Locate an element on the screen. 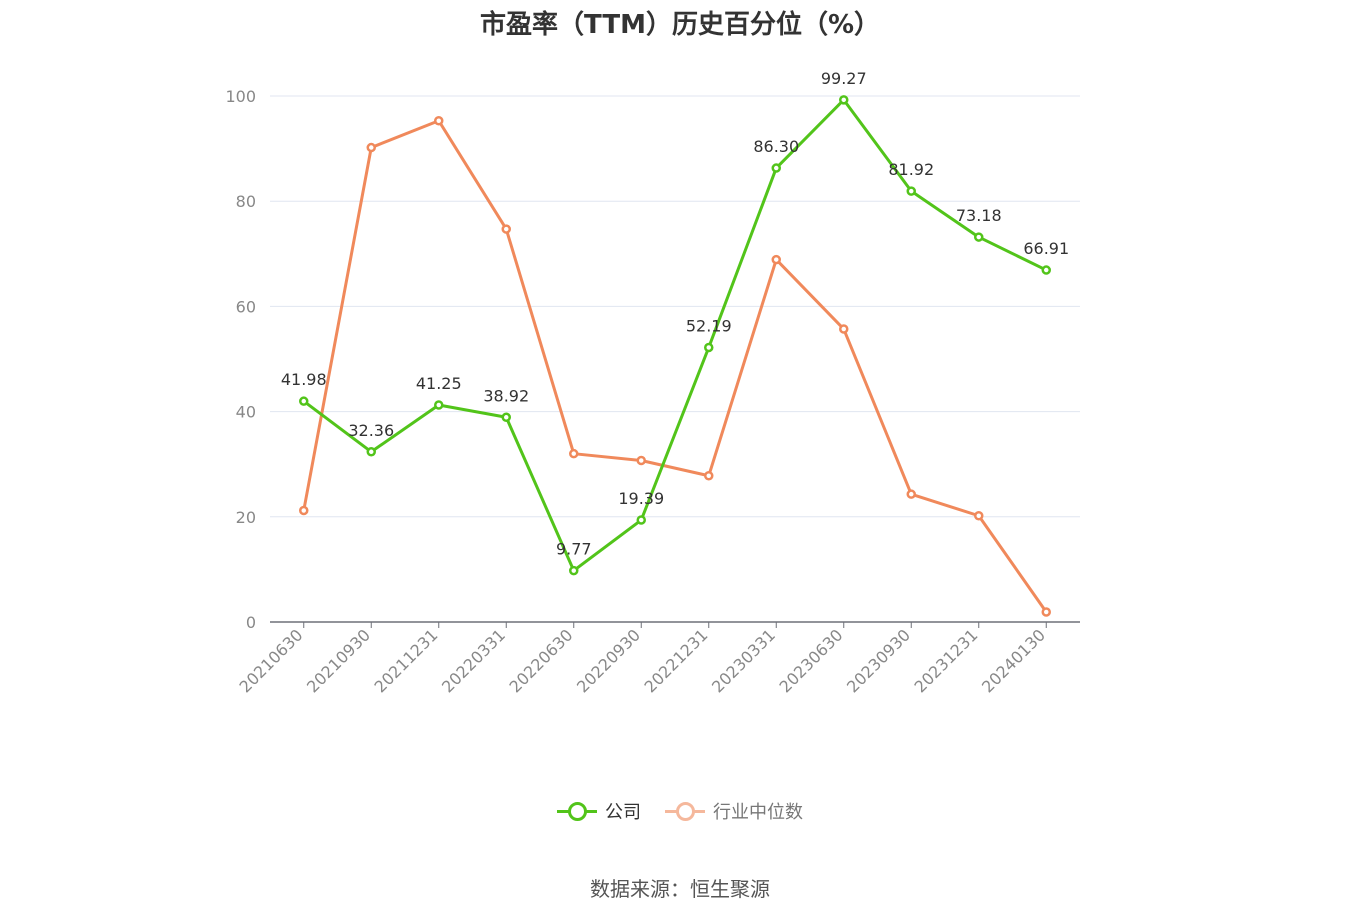  data-label: 41.25 is located at coordinates (439, 383).